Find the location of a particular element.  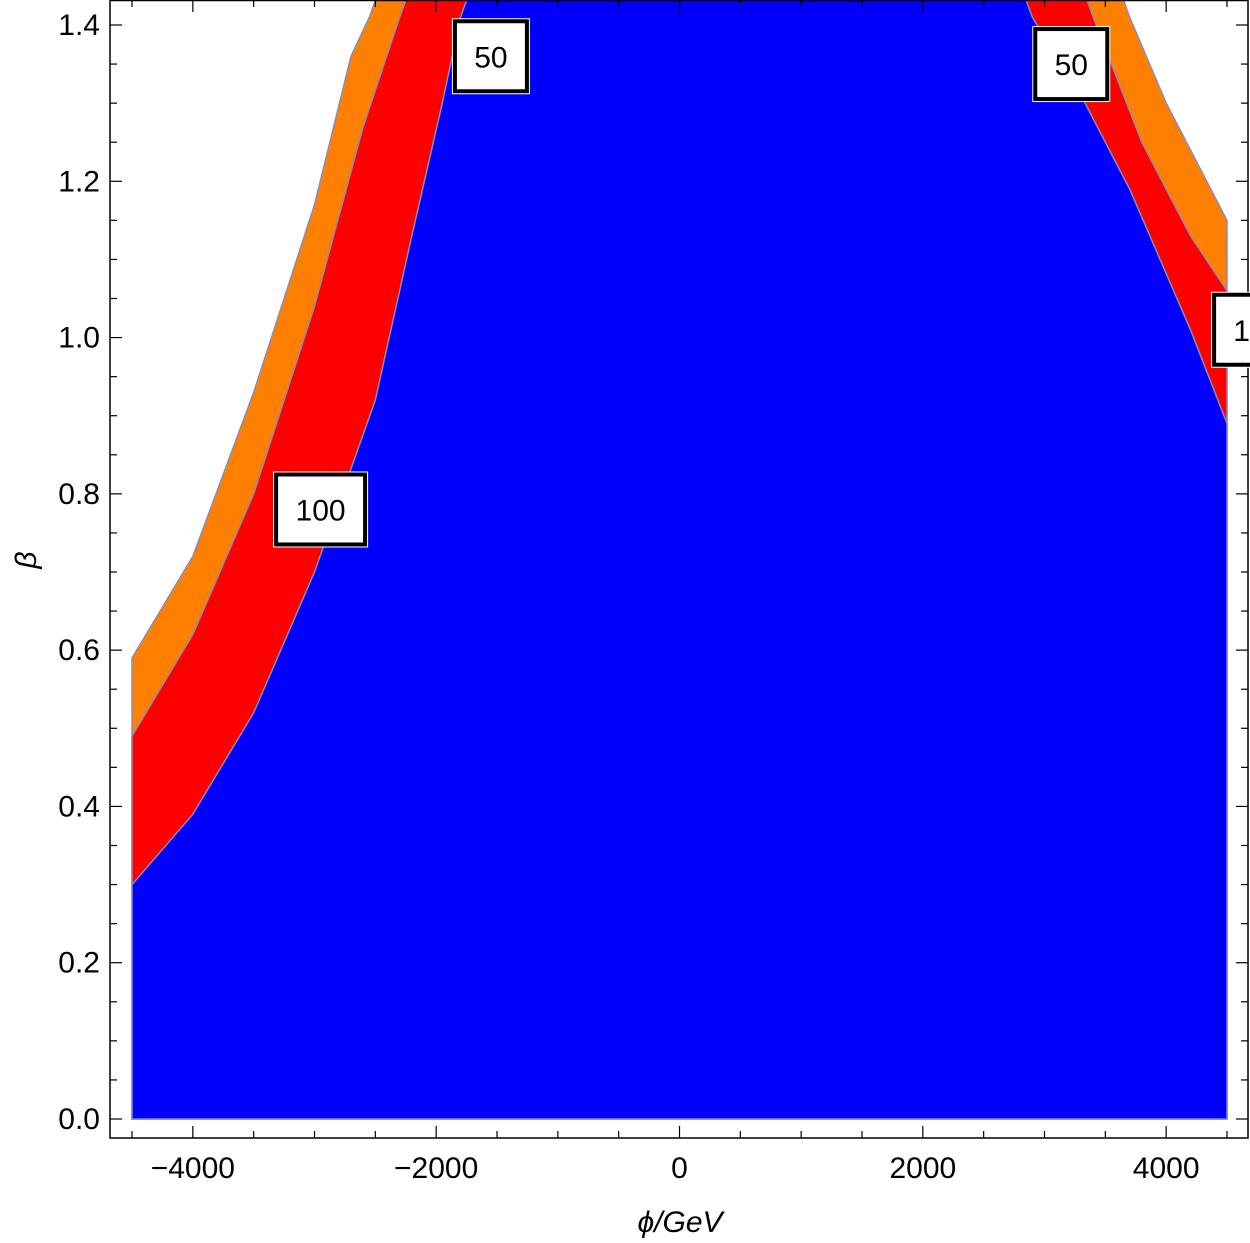

y-tick-label: 1.2 is located at coordinates (79, 181).